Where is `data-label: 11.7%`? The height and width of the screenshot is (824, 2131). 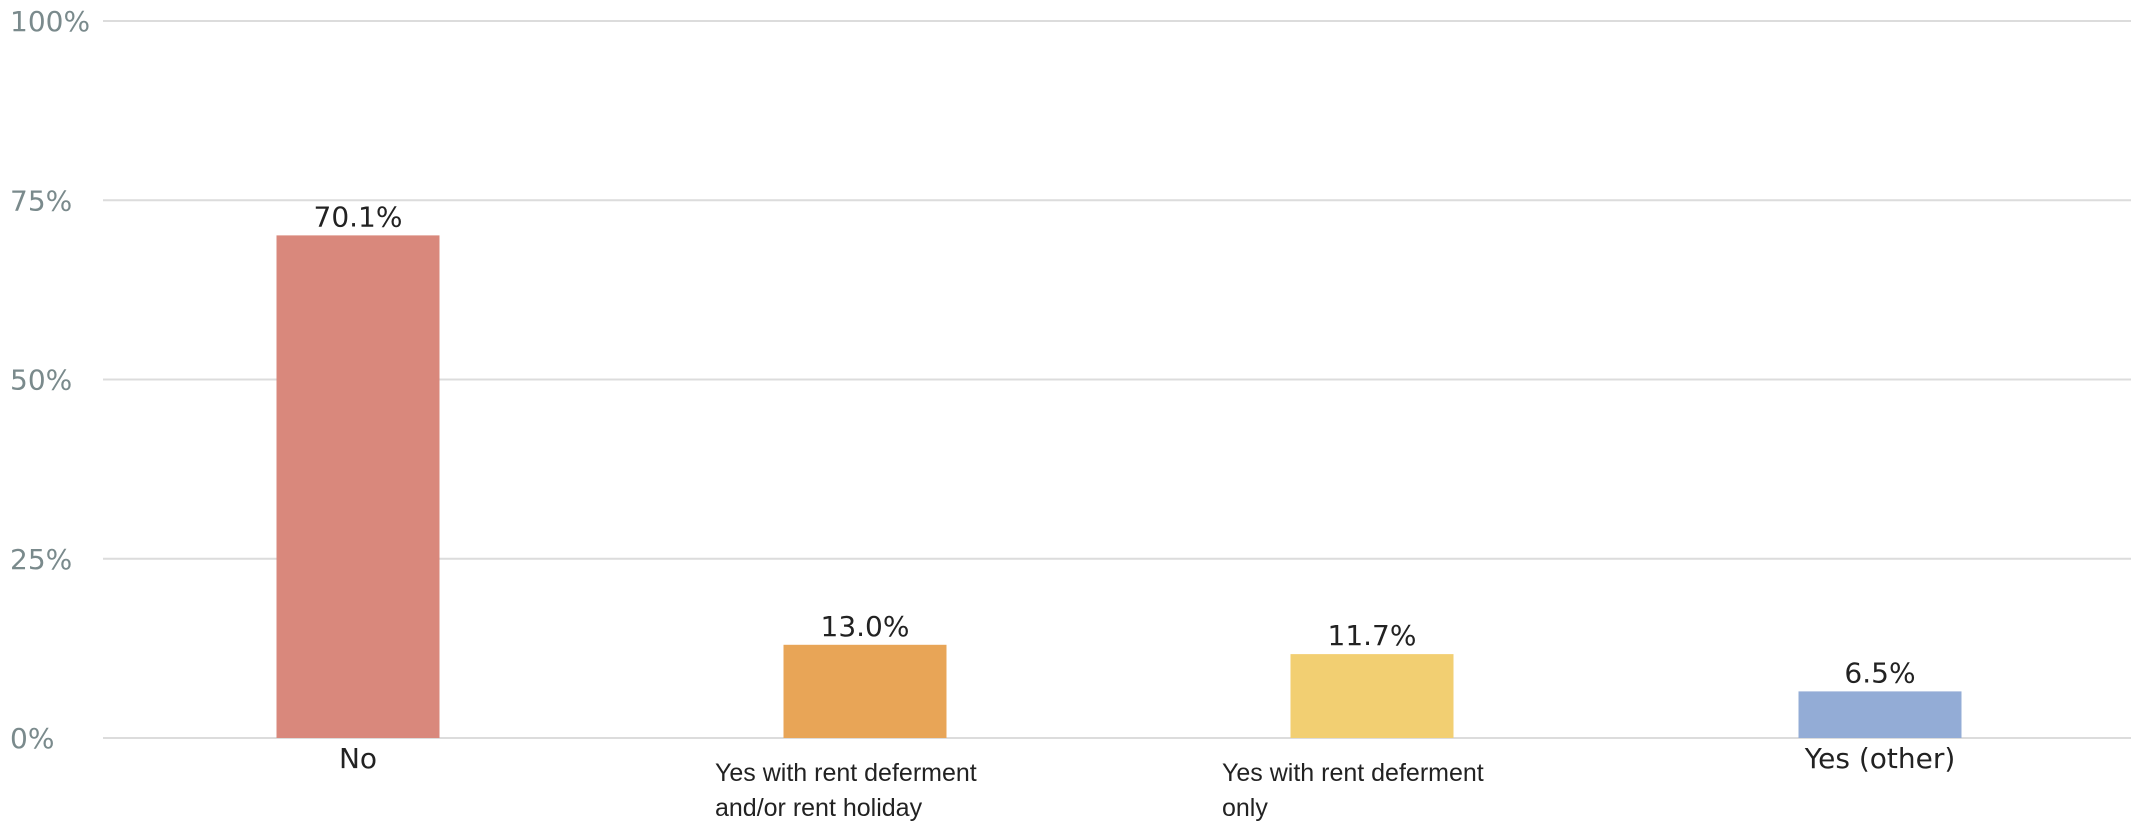
data-label: 11.7% is located at coordinates (1372, 635).